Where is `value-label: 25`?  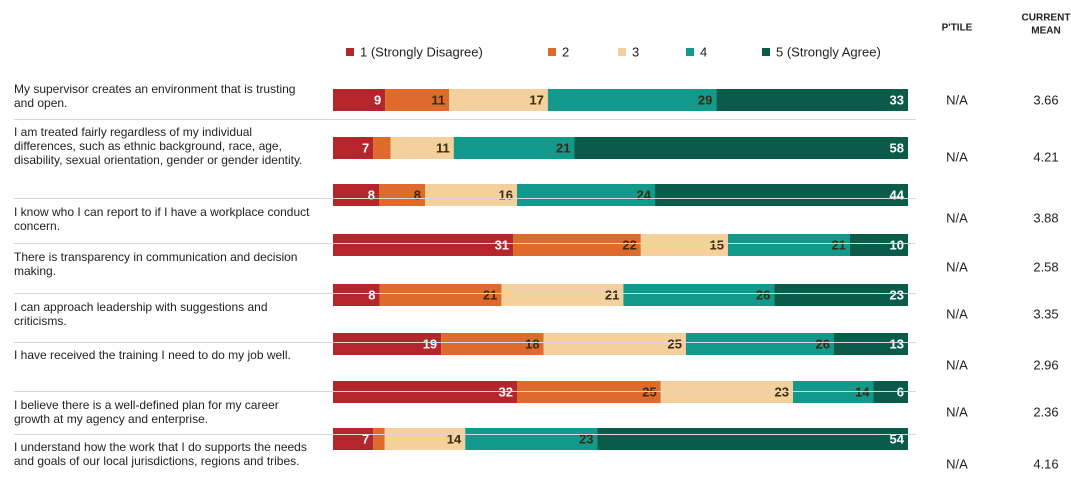 value-label: 25 is located at coordinates (675, 343).